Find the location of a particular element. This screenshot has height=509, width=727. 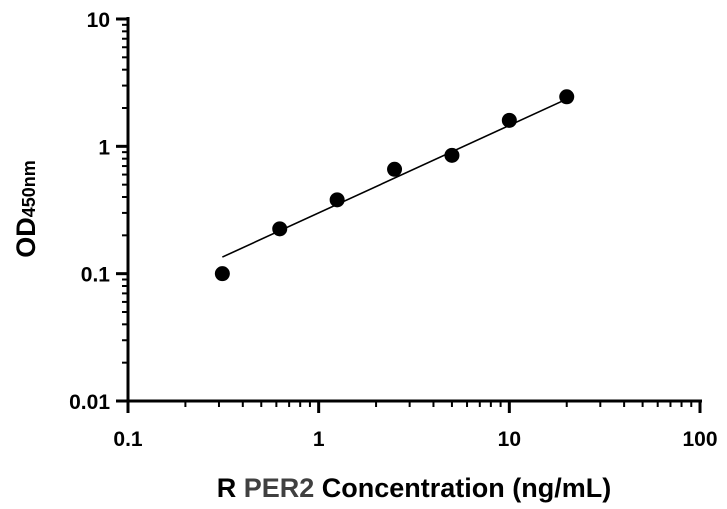

x-tick-label: 10 is located at coordinates (509, 439).